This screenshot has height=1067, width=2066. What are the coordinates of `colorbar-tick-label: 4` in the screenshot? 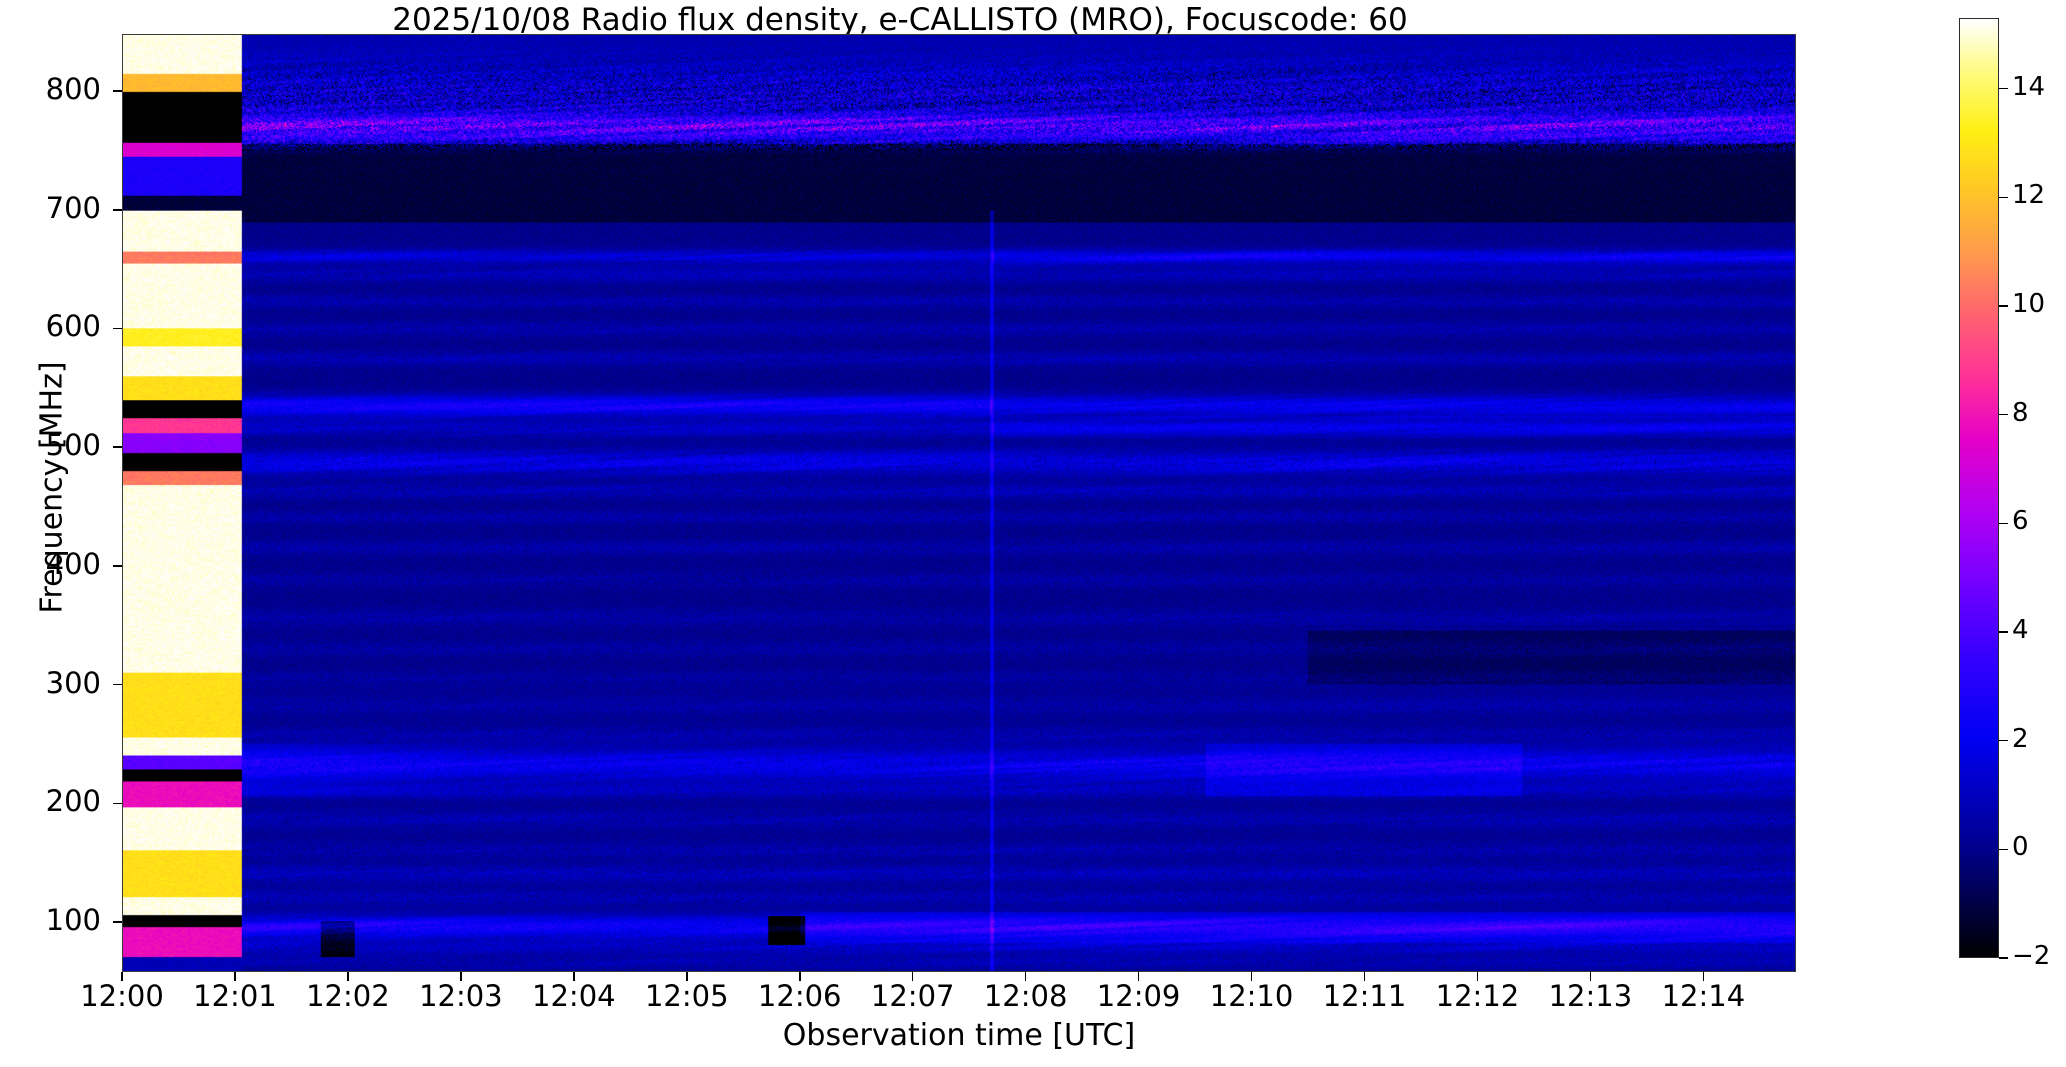 It's located at (2020, 629).